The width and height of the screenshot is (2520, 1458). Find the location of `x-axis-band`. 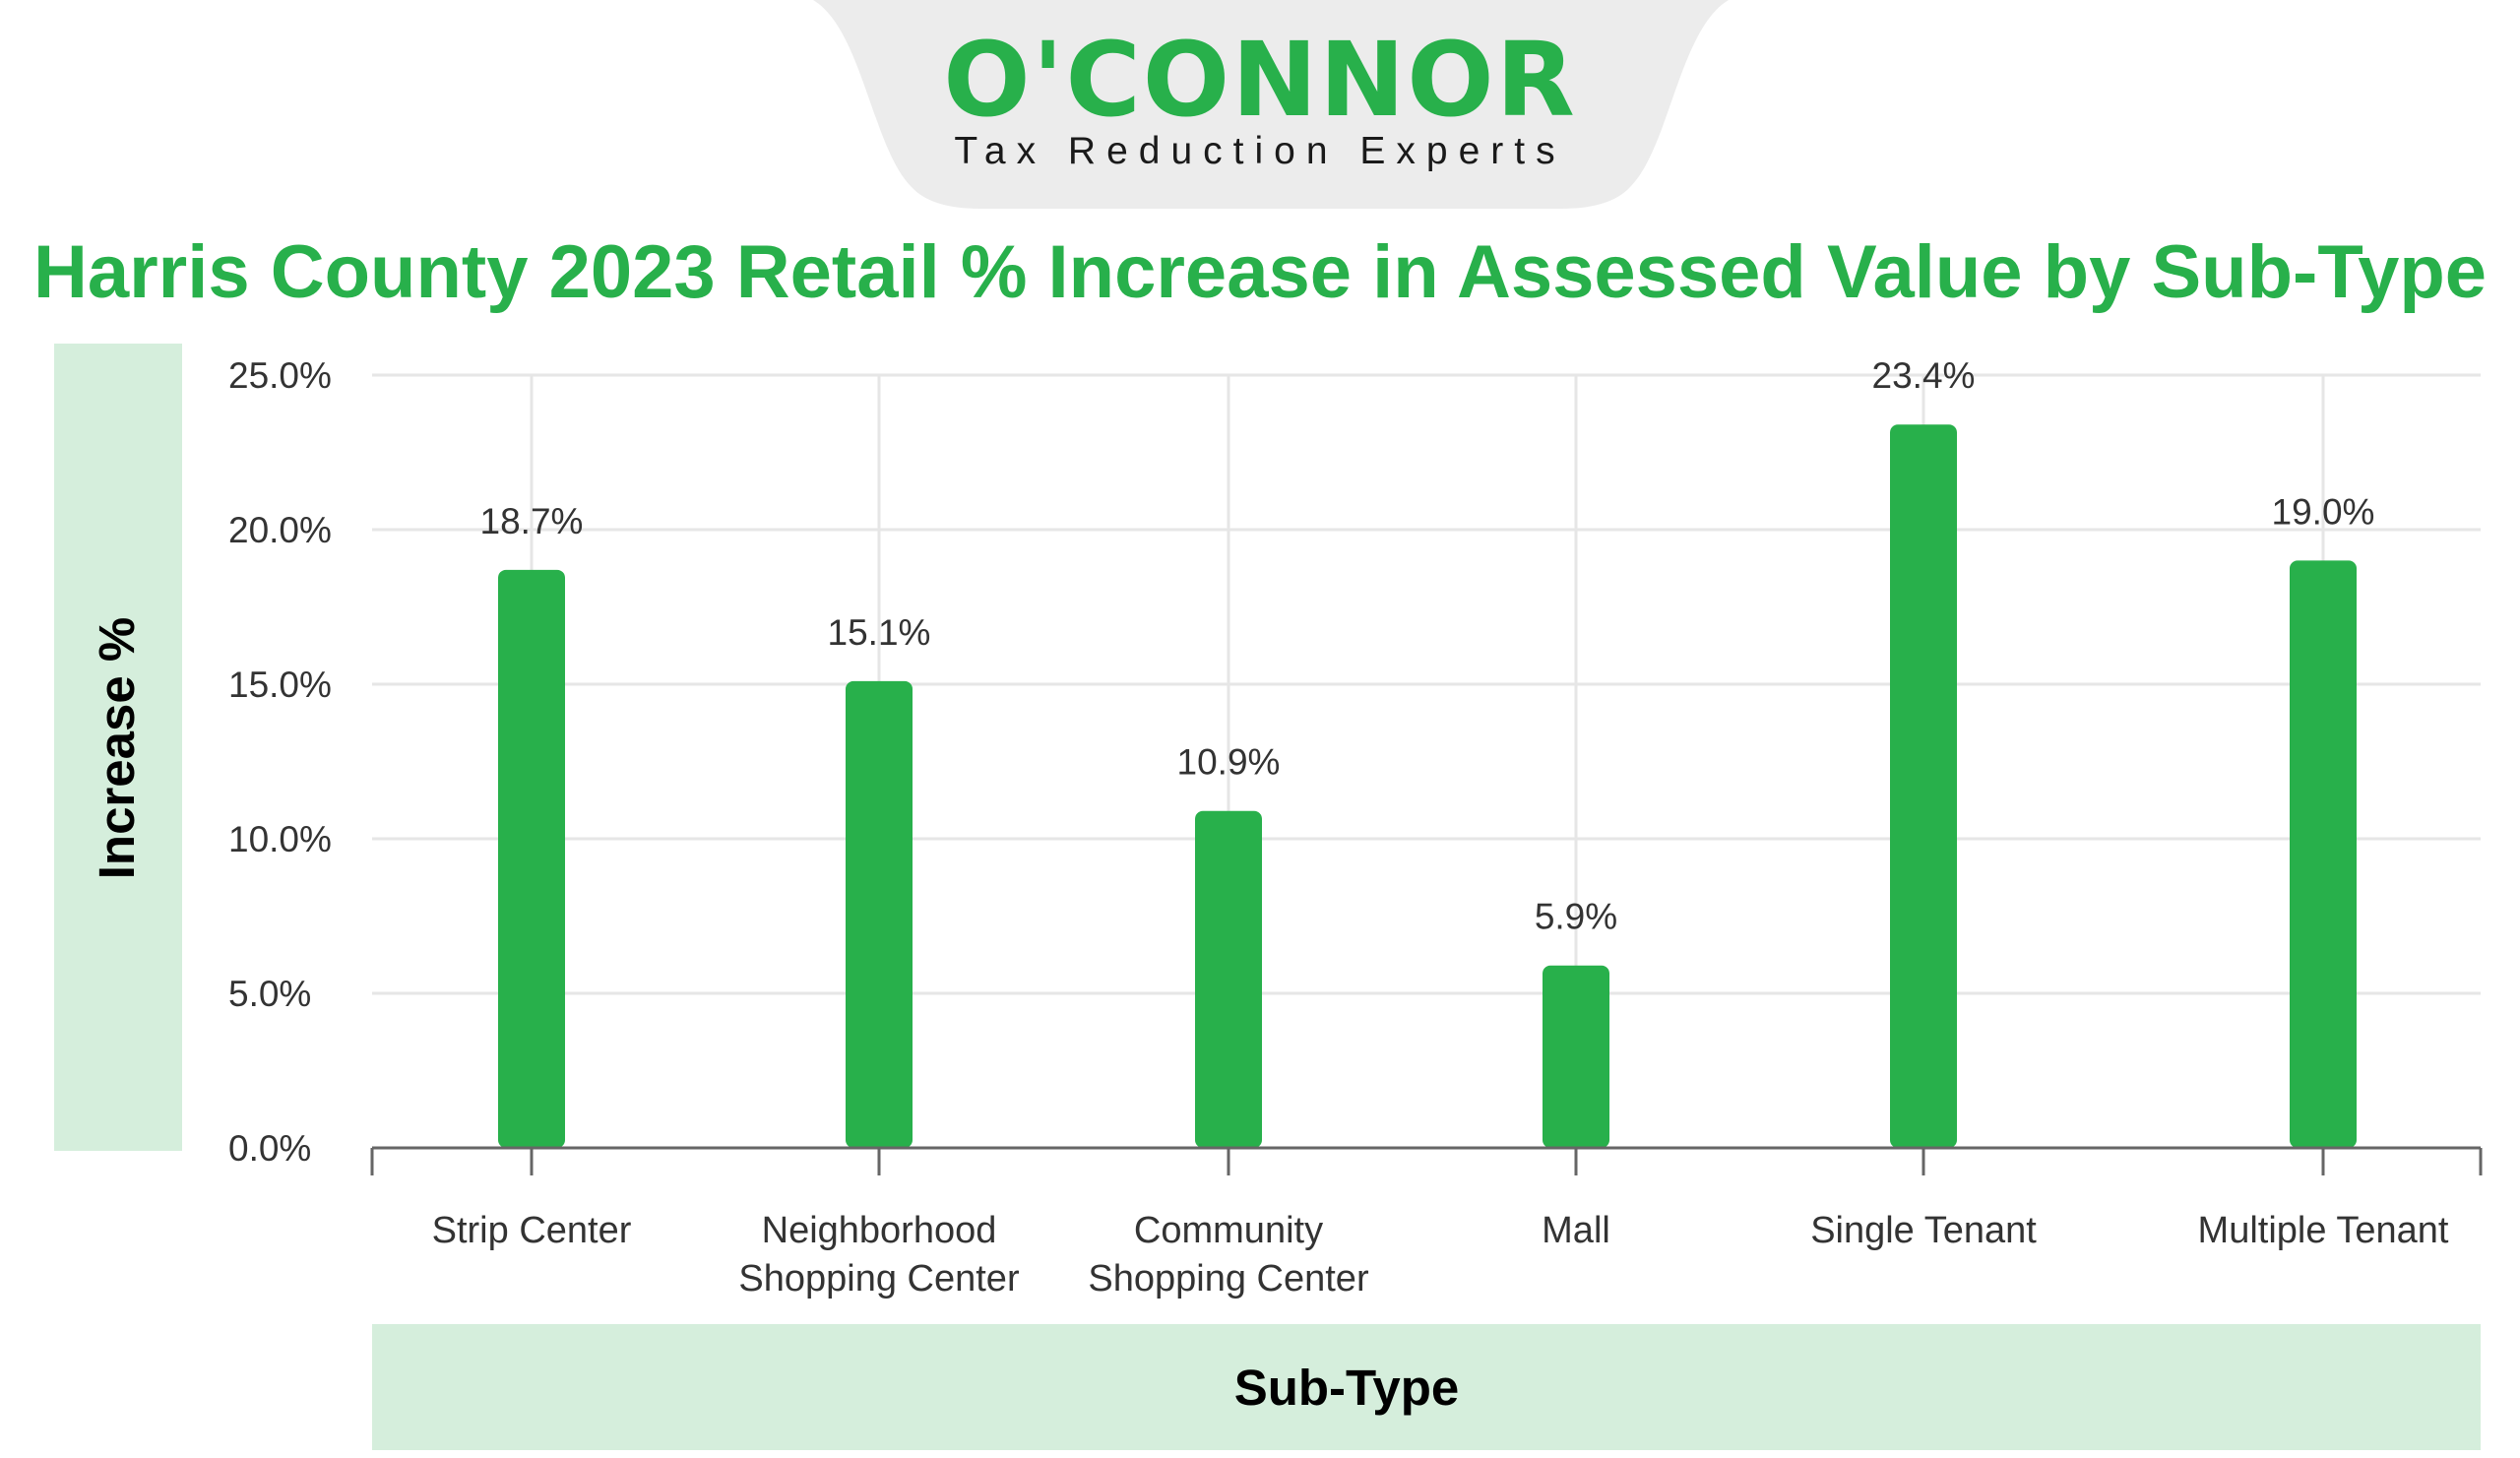

x-axis-band is located at coordinates (1426, 1387).